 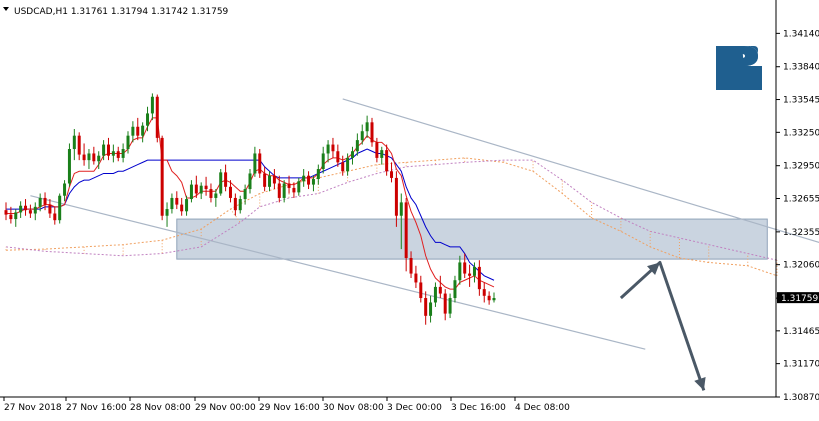 What do you see at coordinates (746, 84) in the screenshot?
I see `logo-bar` at bounding box center [746, 84].